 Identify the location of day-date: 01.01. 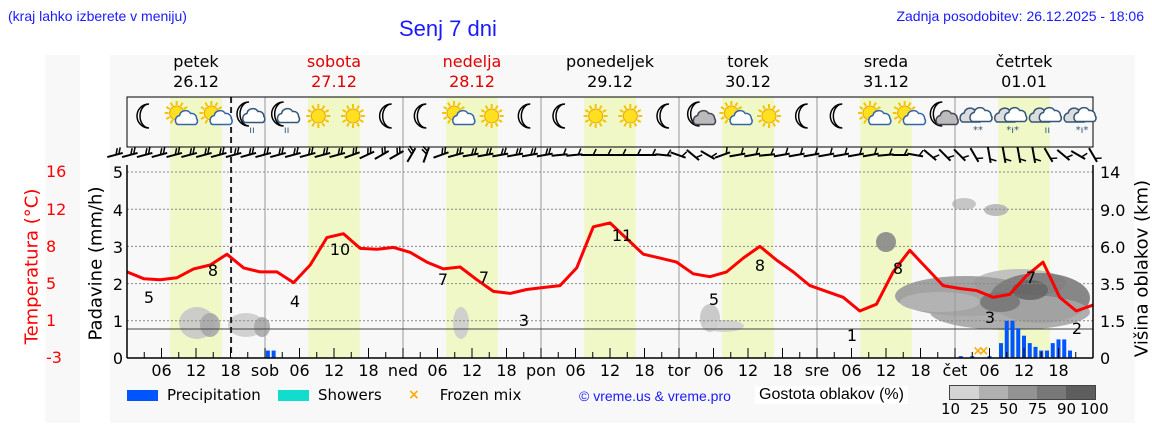
(1024, 81).